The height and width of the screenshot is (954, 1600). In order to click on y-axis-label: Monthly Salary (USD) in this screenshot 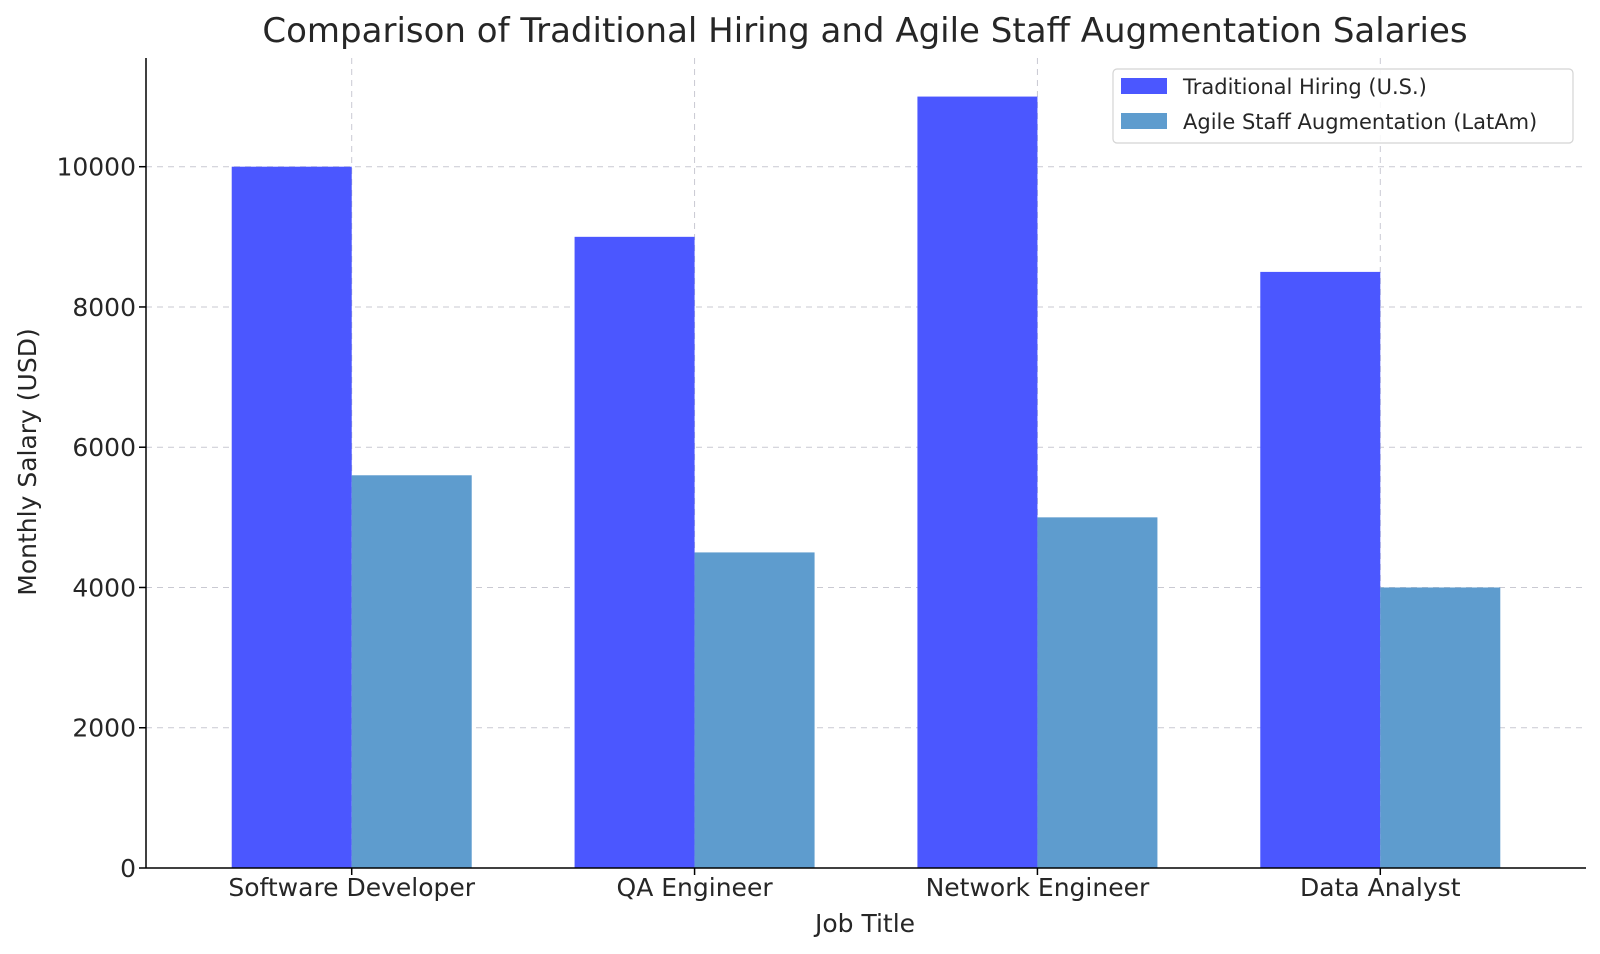, I will do `click(27, 461)`.